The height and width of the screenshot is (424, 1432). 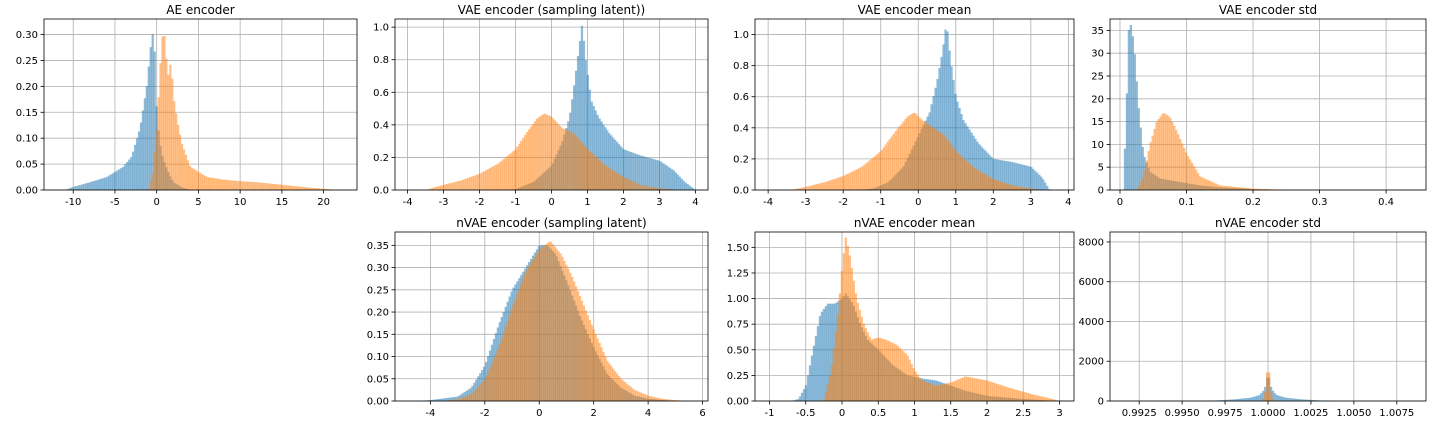 What do you see at coordinates (1097, 77) in the screenshot?
I see `y-tick-label: 25` at bounding box center [1097, 77].